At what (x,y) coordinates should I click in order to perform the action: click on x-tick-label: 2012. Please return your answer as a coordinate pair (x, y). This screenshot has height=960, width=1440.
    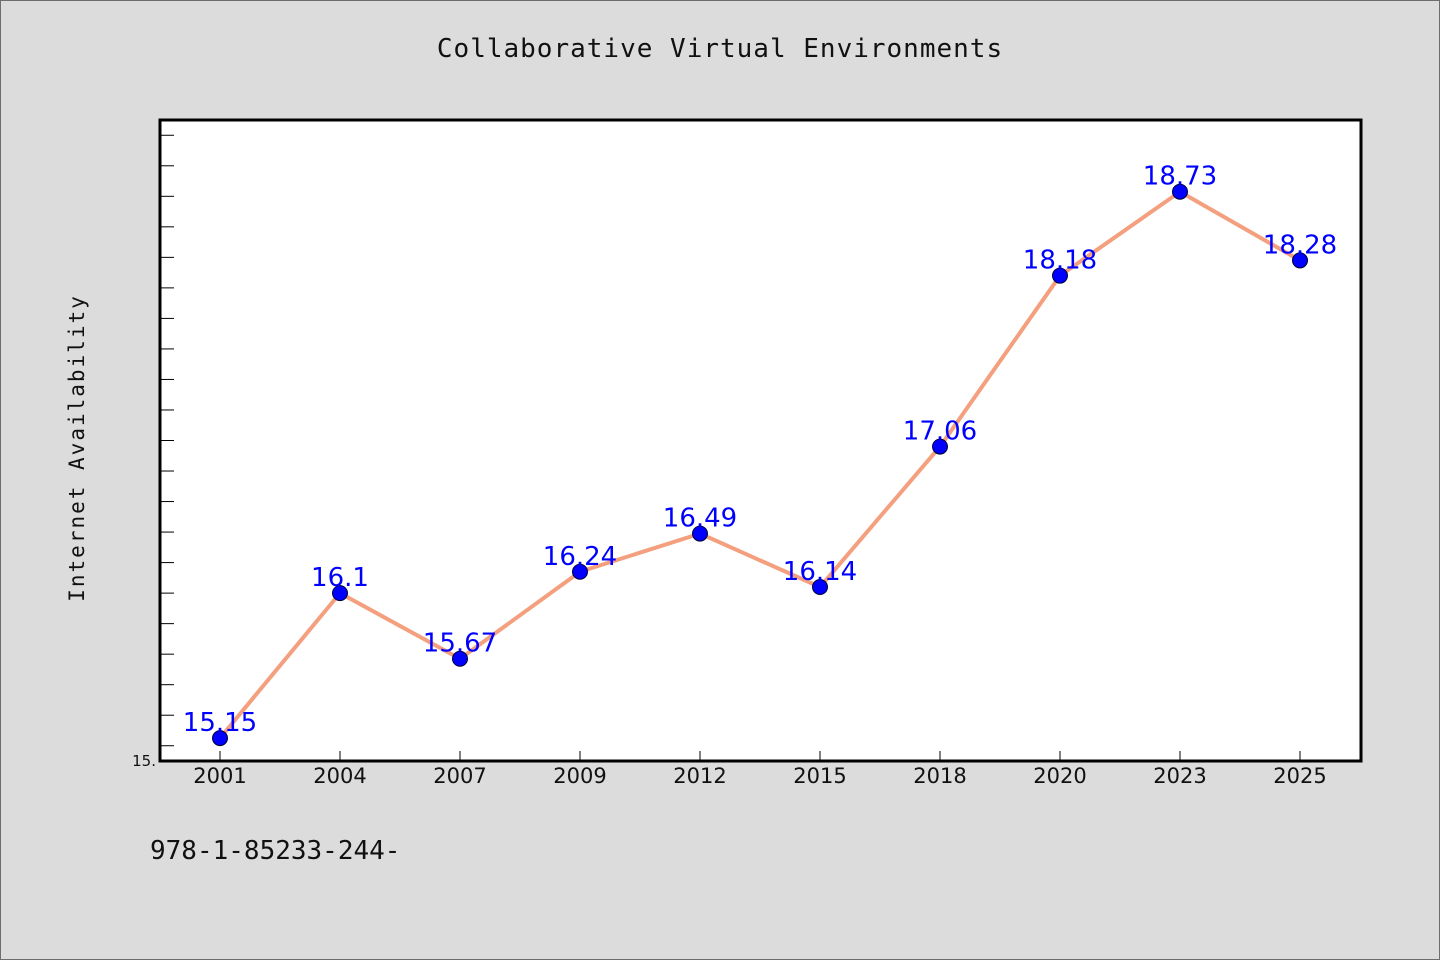
    Looking at the image, I should click on (699, 776).